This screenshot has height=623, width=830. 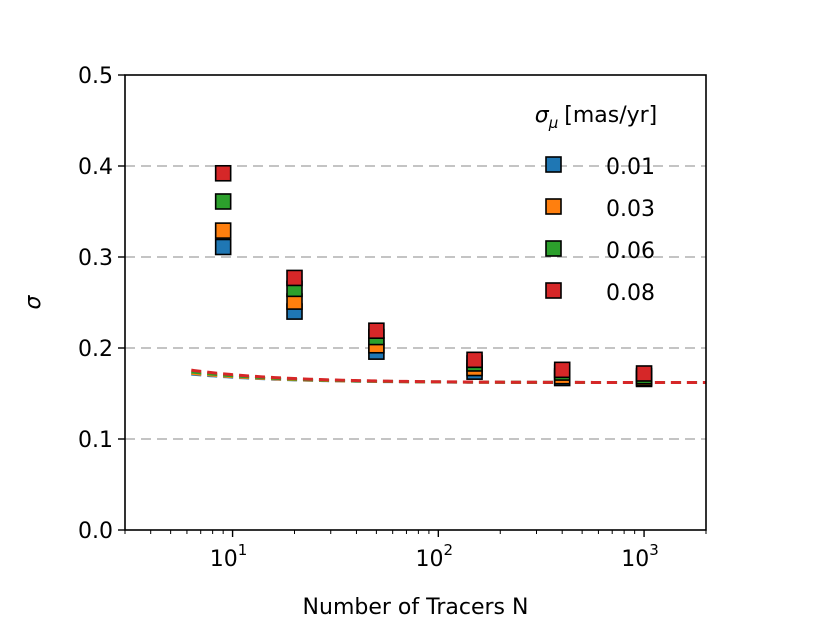 I want to click on x-tick-exponent: 2, so click(x=449, y=550).